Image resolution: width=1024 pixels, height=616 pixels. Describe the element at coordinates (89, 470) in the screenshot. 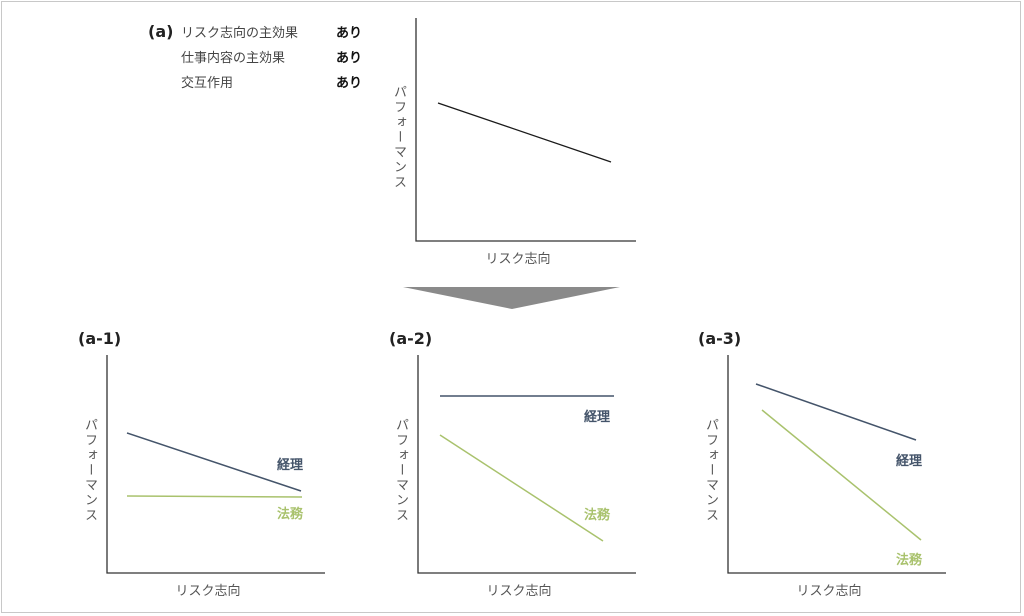

I see `a1-y-axis-label: パフォーマンス` at that location.